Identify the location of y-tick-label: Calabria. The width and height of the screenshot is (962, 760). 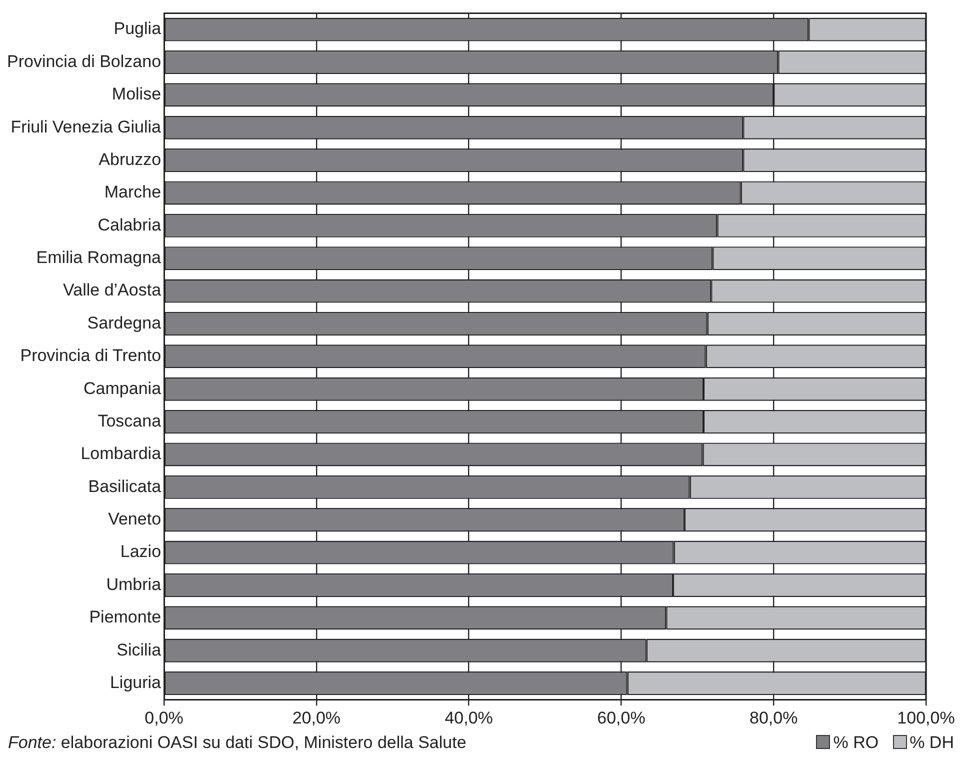
(130, 224).